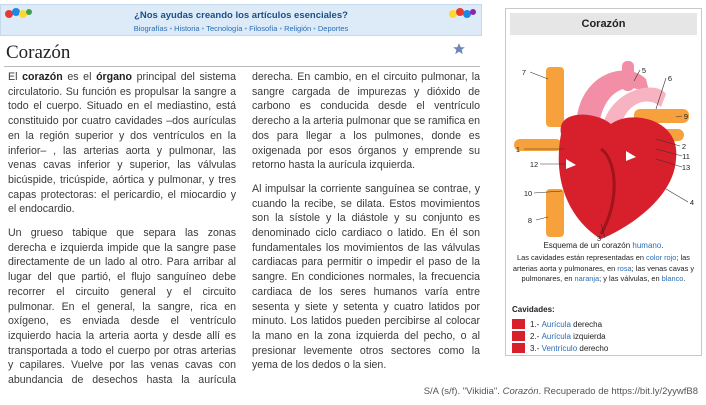 Image resolution: width=706 pixels, height=405 pixels. What do you see at coordinates (672, 279) in the screenshot?
I see `link: blanco` at bounding box center [672, 279].